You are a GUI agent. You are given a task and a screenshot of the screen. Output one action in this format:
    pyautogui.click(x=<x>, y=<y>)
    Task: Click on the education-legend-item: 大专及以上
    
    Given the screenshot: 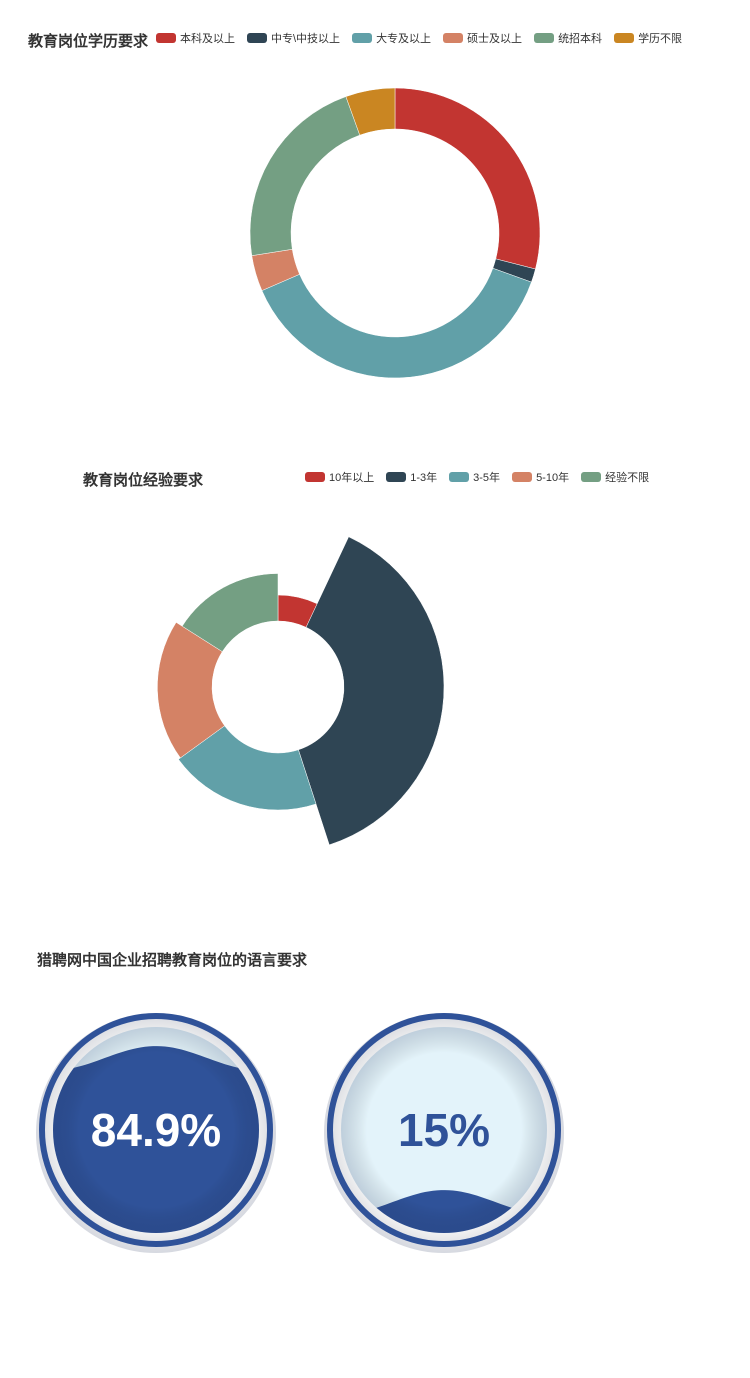 What is the action you would take?
    pyautogui.click(x=391, y=38)
    